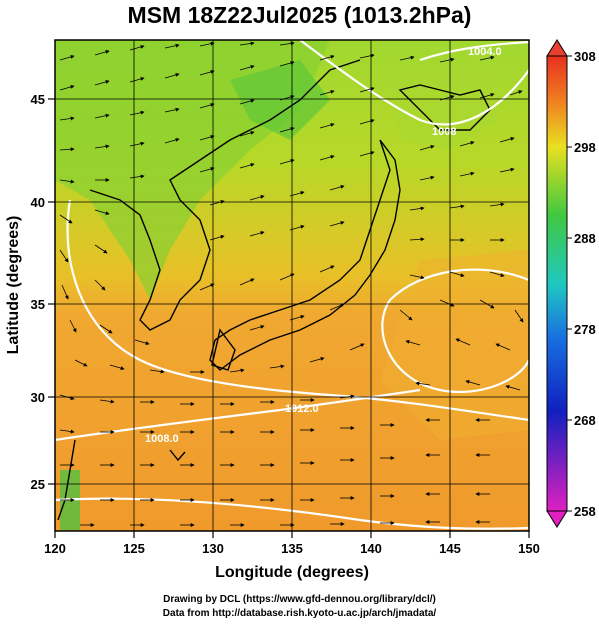 Image resolution: width=599 pixels, height=625 pixels. Describe the element at coordinates (292, 548) in the screenshot. I see `x-tick-label: 135` at that location.